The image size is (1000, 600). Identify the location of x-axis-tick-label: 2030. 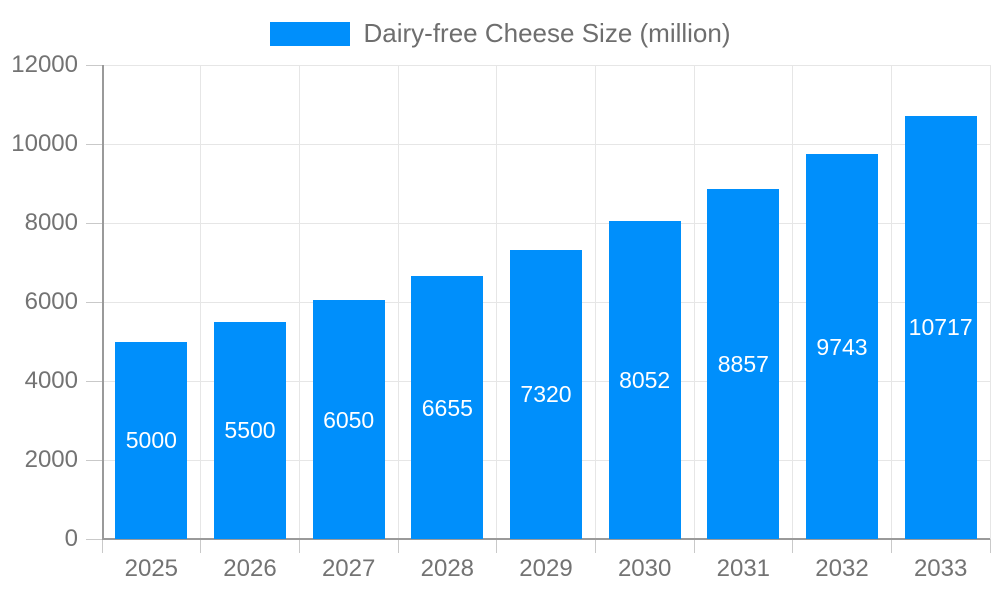
(644, 568).